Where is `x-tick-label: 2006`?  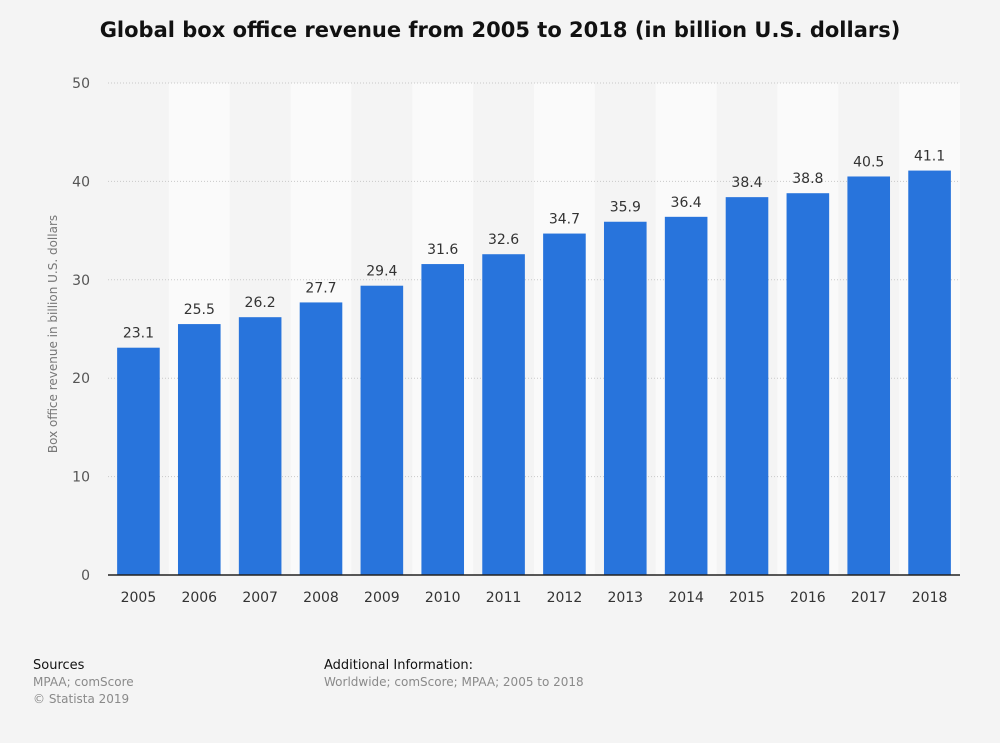 x-tick-label: 2006 is located at coordinates (199, 598).